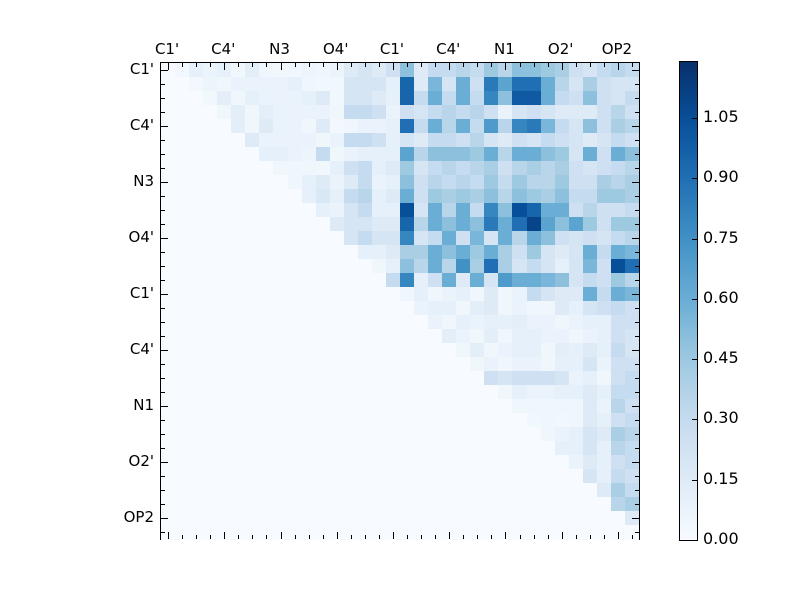 This screenshot has height=600, width=800. What do you see at coordinates (392, 49) in the screenshot?
I see `x-tick-label: C1'` at bounding box center [392, 49].